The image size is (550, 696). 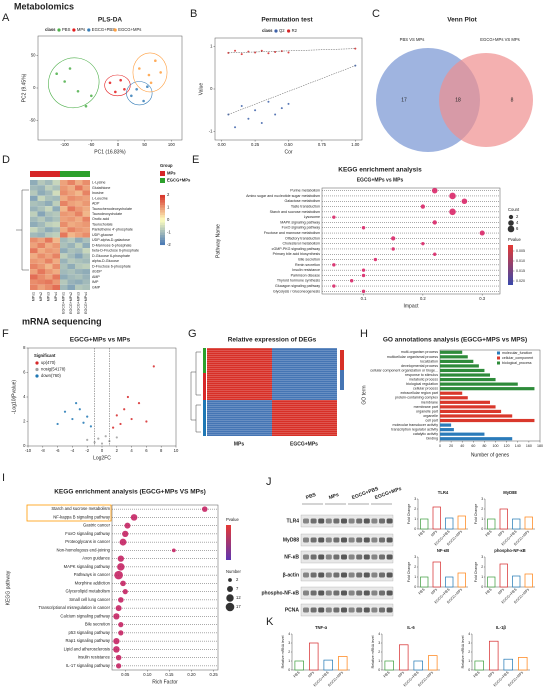 What do you see at coordinates (97, 525) in the screenshot?
I see `term-label: Gastric cancer` at bounding box center [97, 525].